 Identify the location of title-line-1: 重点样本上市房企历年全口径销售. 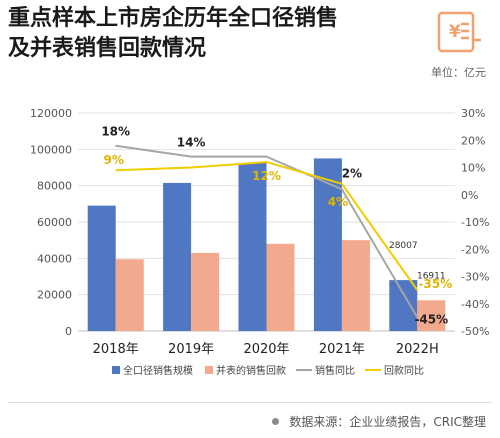
(173, 18).